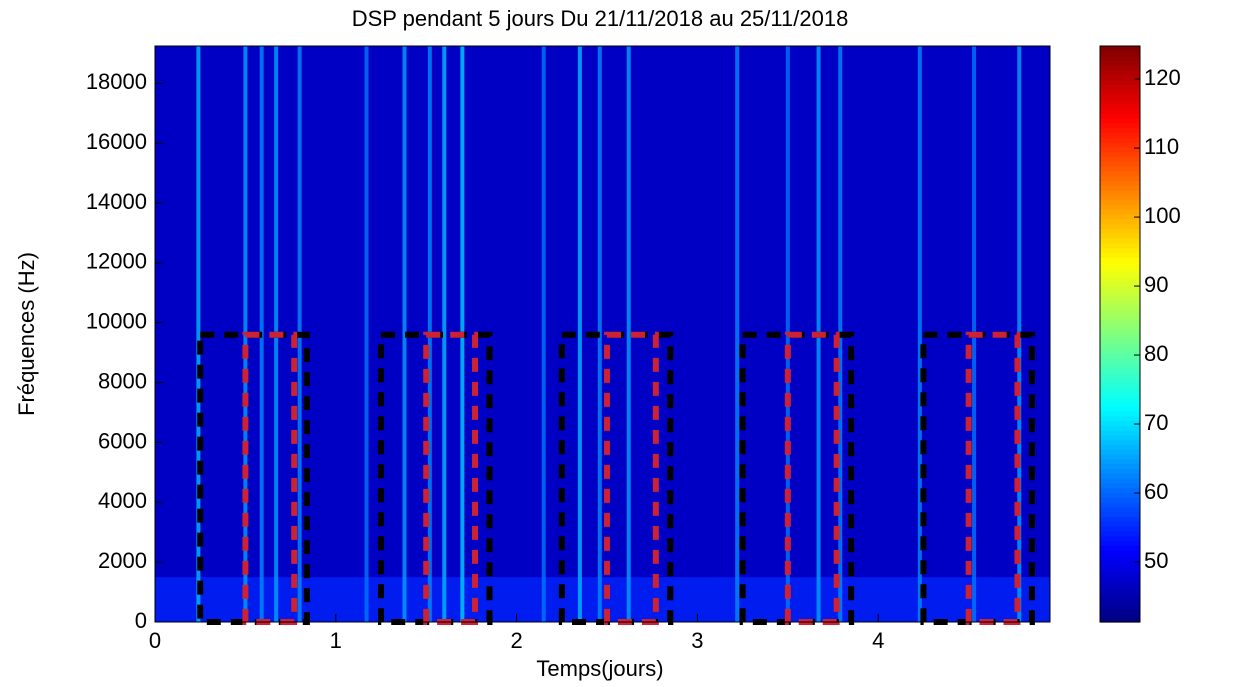 This screenshot has width=1235, height=687. I want to click on x-tick-label: 2, so click(516, 640).